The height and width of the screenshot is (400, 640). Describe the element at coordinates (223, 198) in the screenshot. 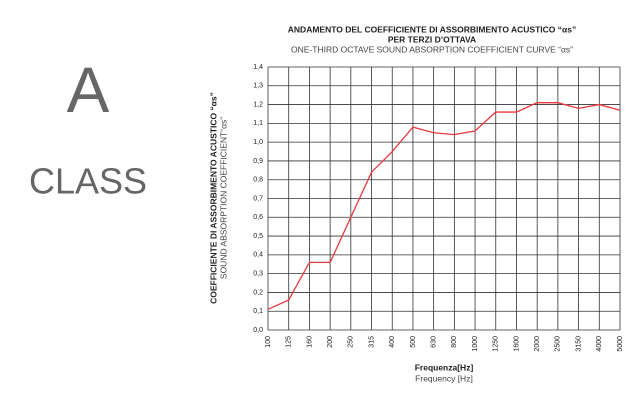

I see `y-axis-title: SOUND ABSORPTION COEFFICIENT“αs”` at that location.